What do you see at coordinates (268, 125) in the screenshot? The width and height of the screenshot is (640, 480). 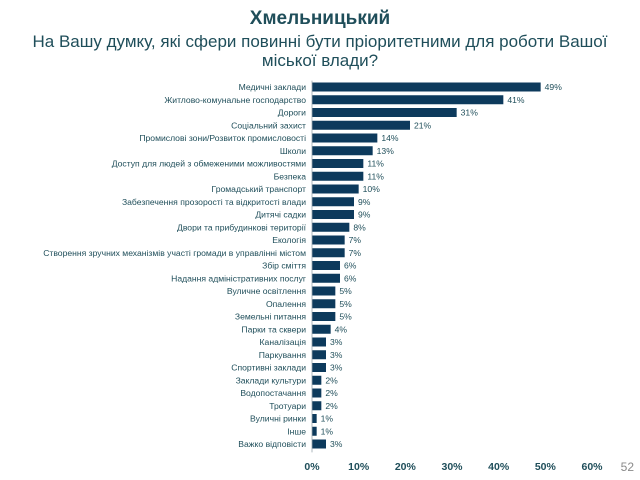 I see `category-label: Соціальний захист` at bounding box center [268, 125].